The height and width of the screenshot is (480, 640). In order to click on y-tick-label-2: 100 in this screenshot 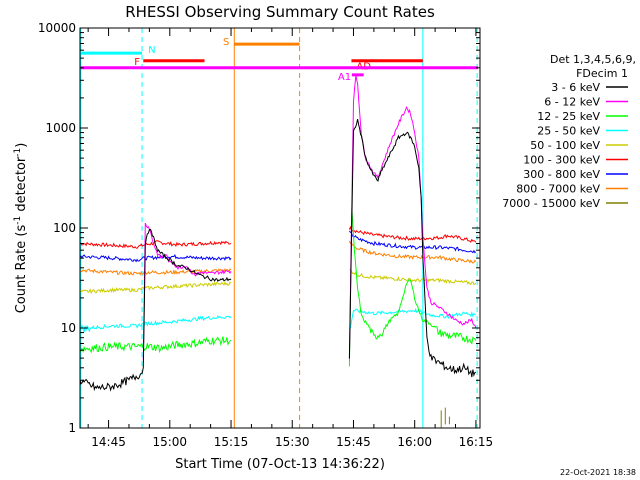, I will do `click(64, 228)`.